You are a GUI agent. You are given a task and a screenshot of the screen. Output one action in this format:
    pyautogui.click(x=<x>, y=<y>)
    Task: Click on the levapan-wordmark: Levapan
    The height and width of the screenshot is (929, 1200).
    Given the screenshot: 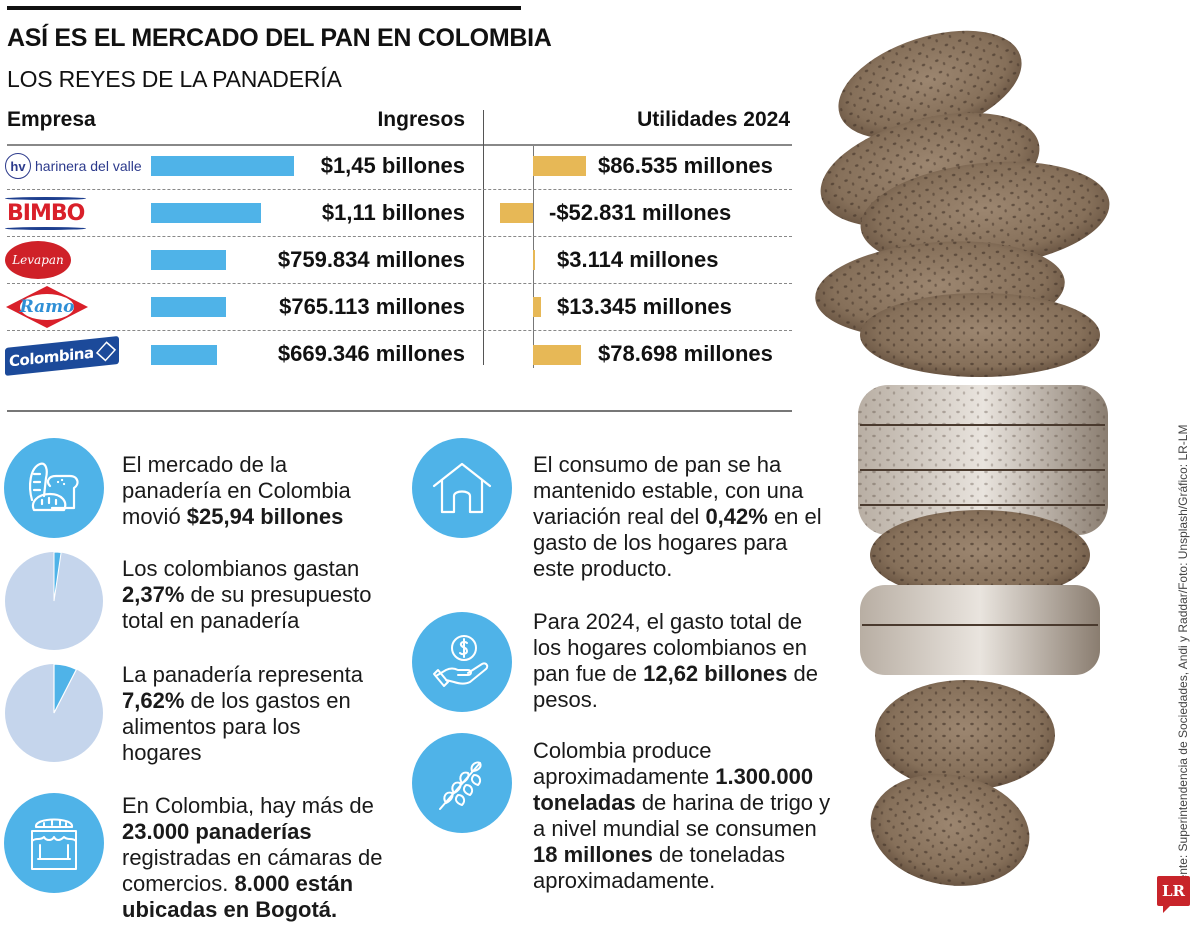 What is the action you would take?
    pyautogui.click(x=38, y=260)
    